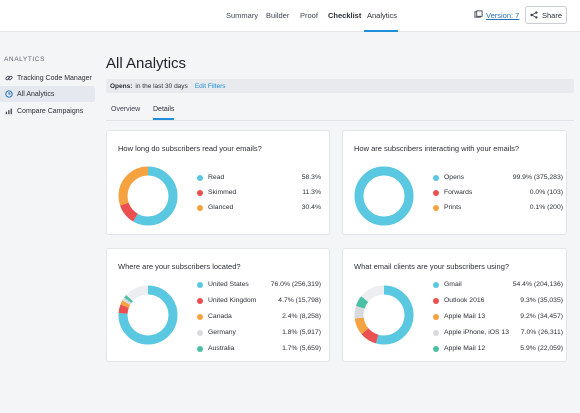 This screenshot has width=580, height=413. What do you see at coordinates (232, 300) in the screenshot?
I see `legend-label: United Kingdom` at bounding box center [232, 300].